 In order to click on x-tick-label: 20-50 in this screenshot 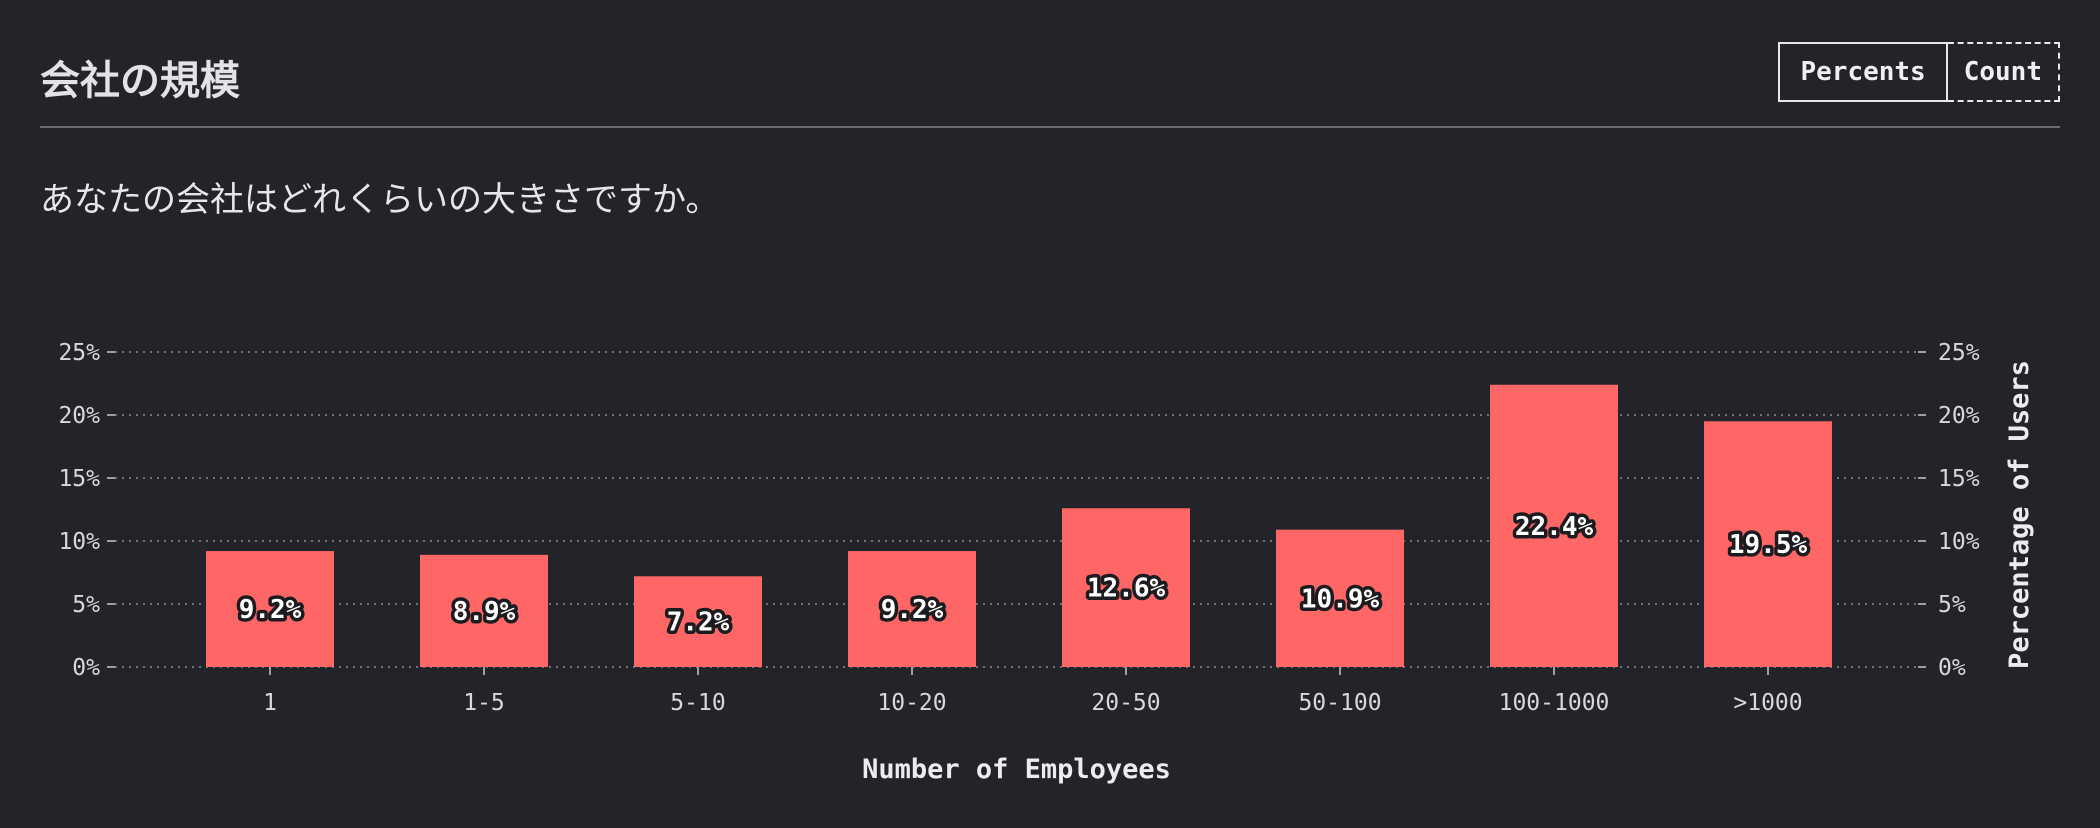, I will do `click(1125, 703)`.